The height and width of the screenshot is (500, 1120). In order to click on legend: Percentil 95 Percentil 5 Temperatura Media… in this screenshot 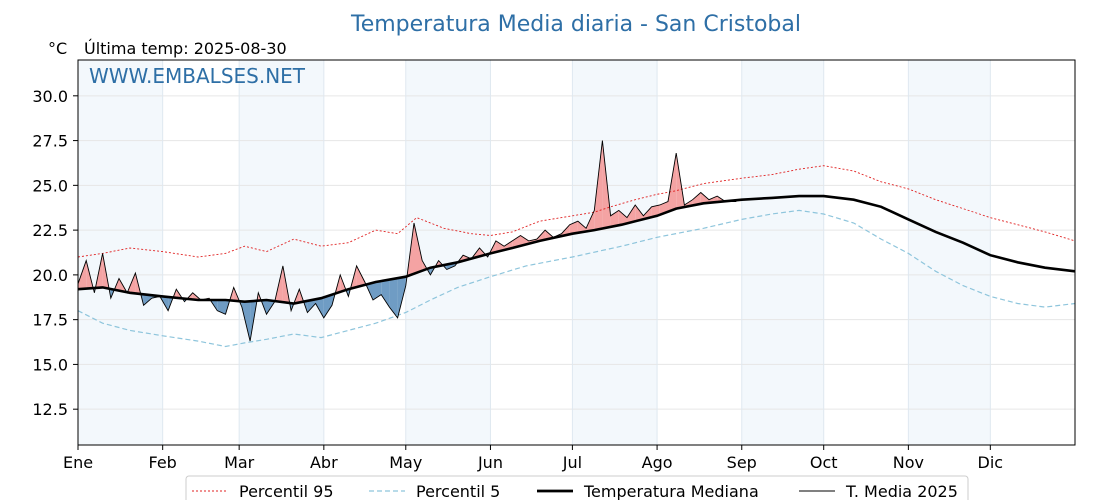, I will do `click(577, 487)`.